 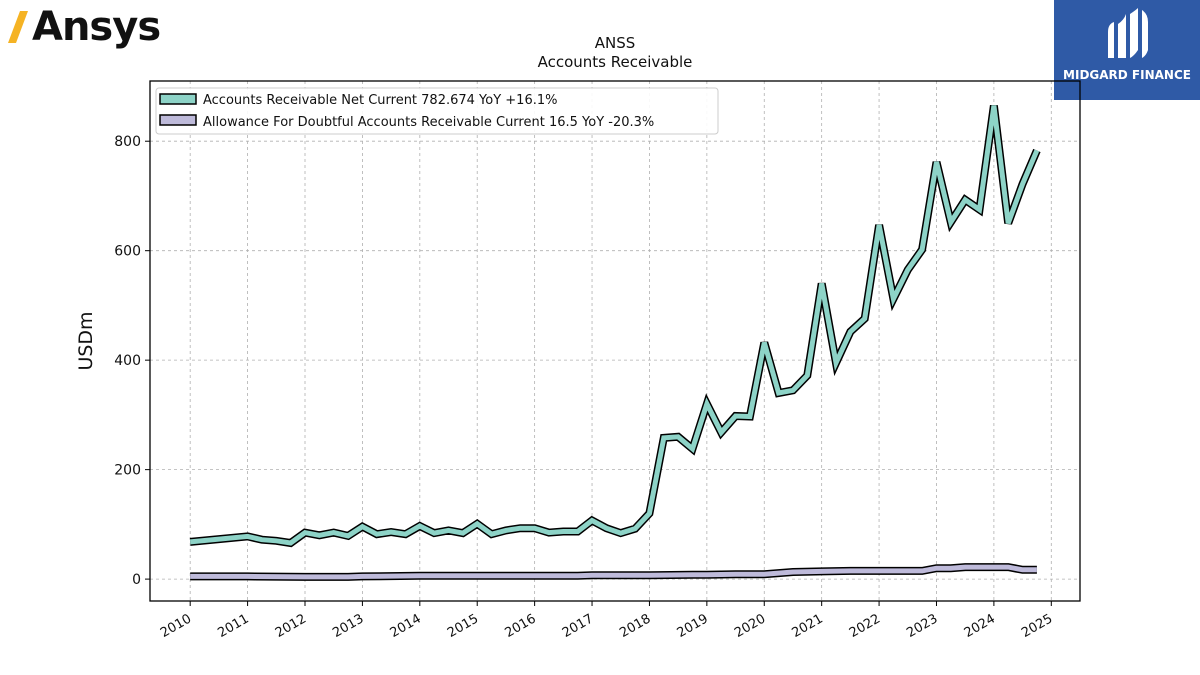 What do you see at coordinates (980, 626) in the screenshot?
I see `x-tick-label: 2024` at bounding box center [980, 626].